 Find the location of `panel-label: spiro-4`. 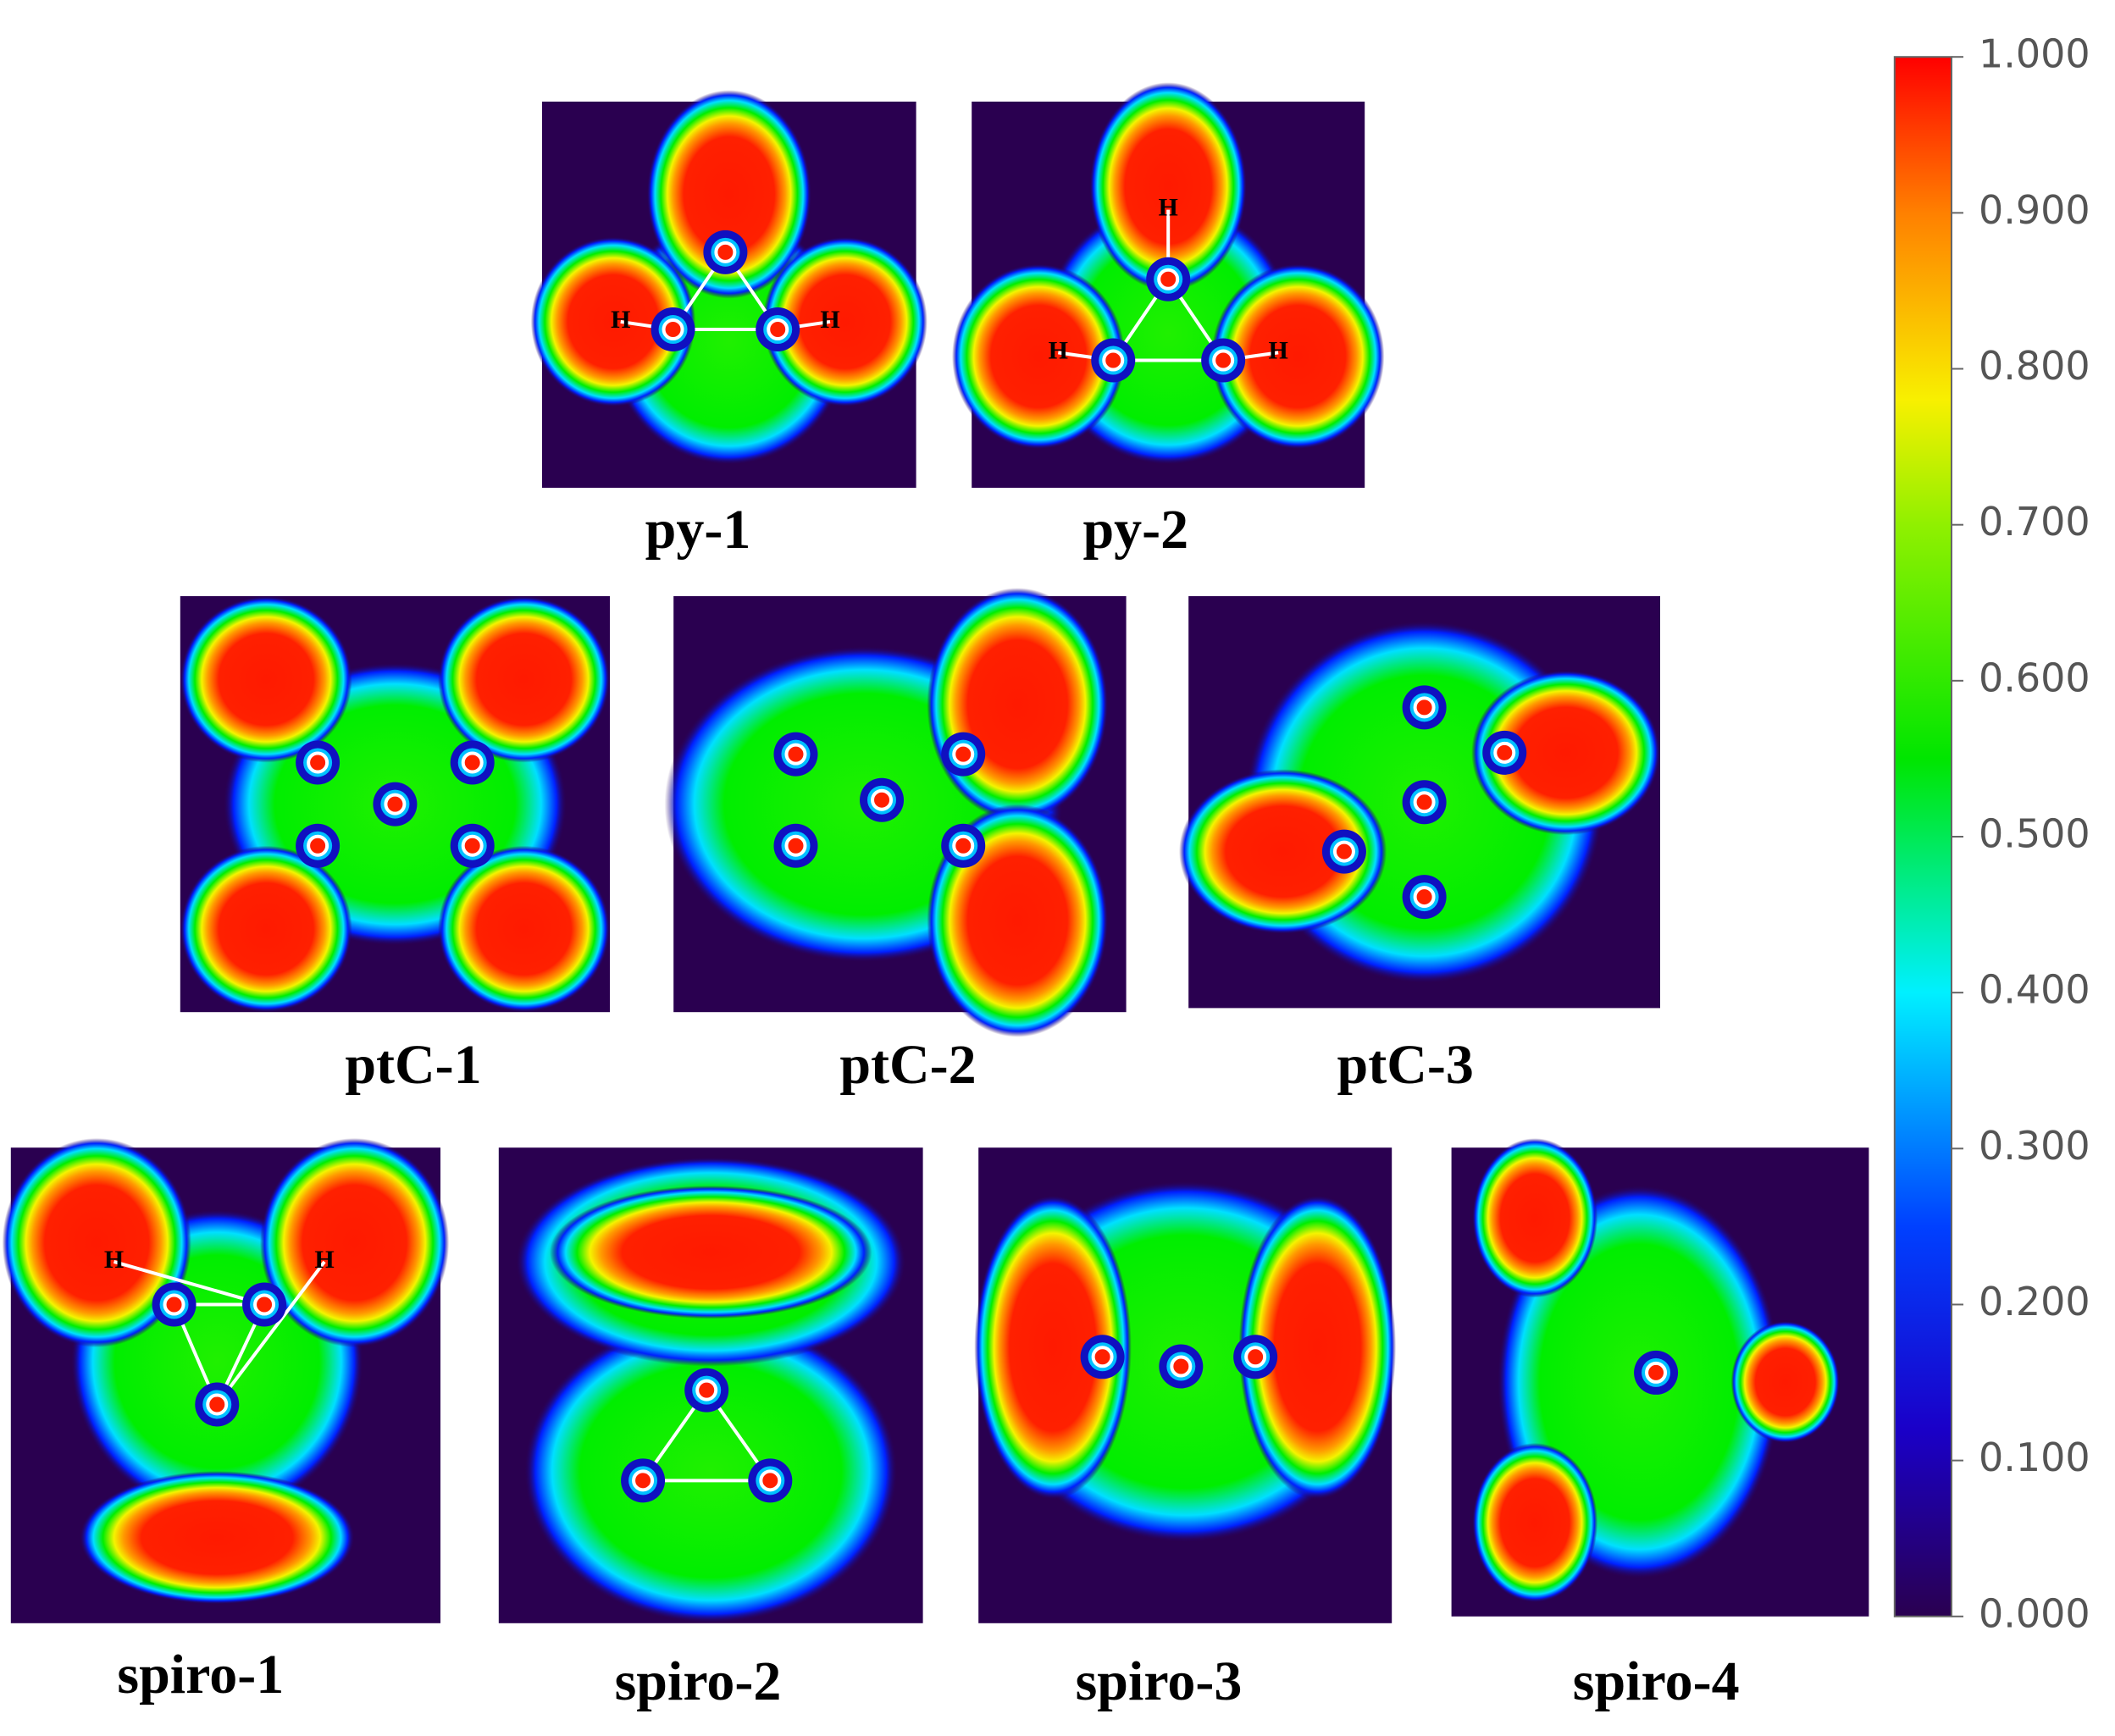

panel-label: spiro-4 is located at coordinates (1657, 1681).